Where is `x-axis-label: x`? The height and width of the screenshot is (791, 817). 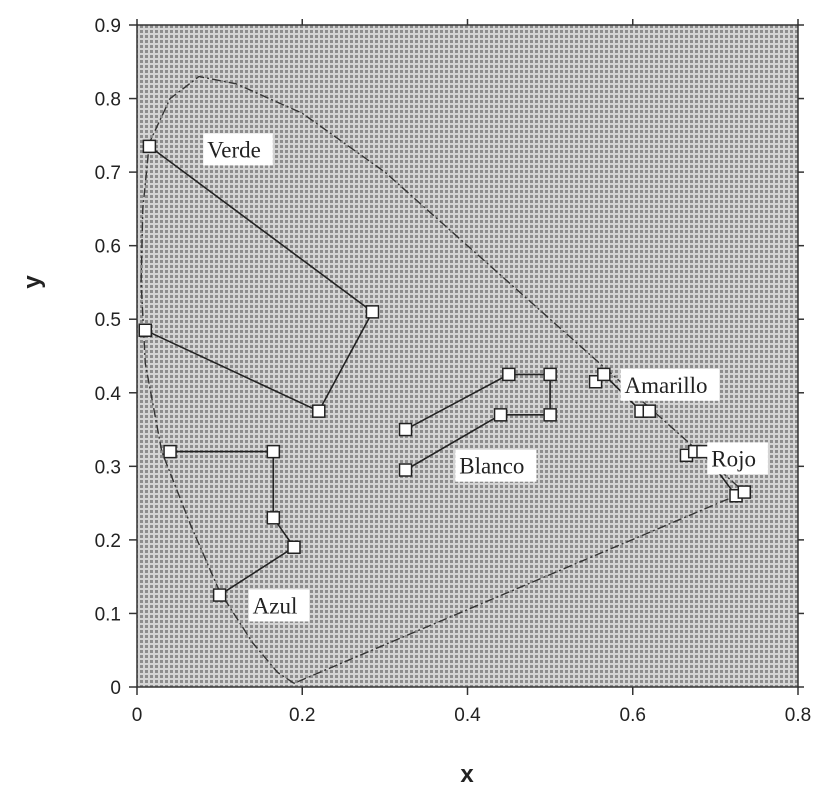 x-axis-label: x is located at coordinates (467, 774).